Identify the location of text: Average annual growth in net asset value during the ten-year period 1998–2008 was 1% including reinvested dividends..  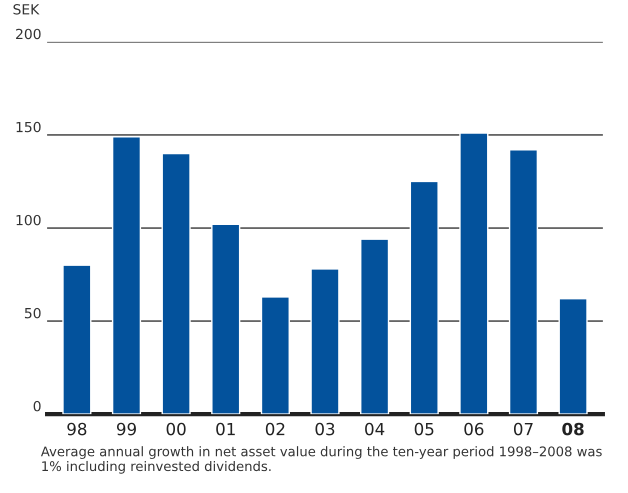
(321, 460).